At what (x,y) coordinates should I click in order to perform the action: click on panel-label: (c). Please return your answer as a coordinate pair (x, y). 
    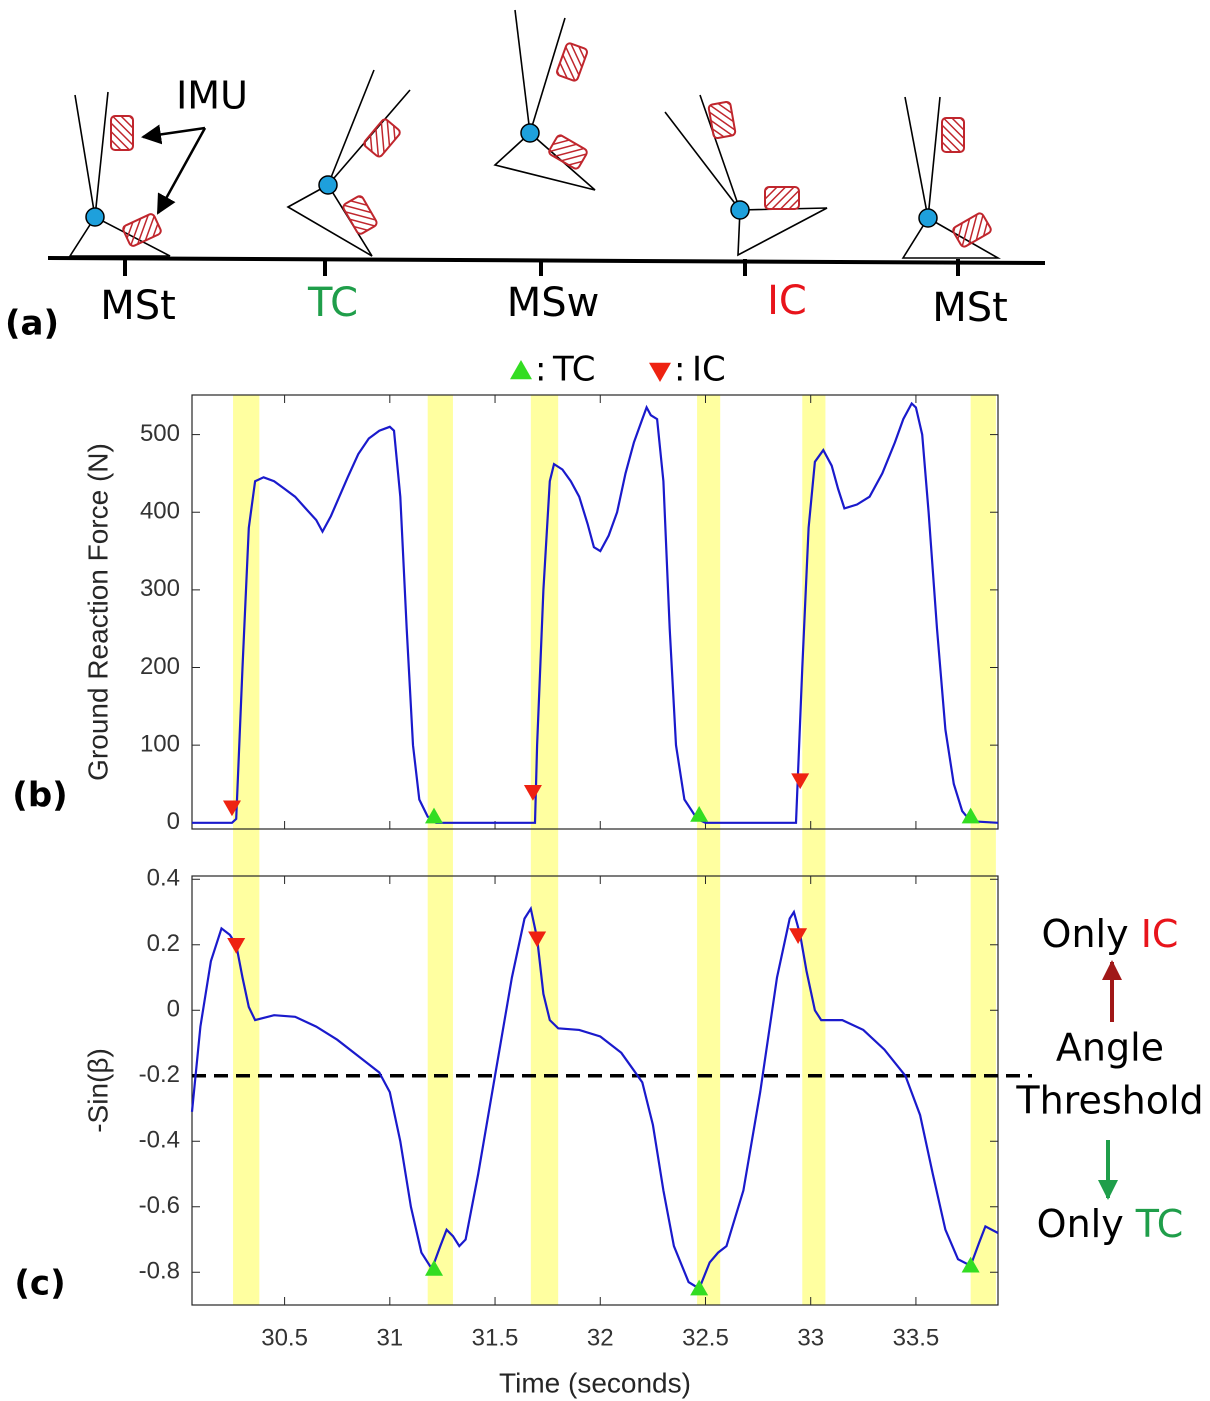
    Looking at the image, I should click on (39, 1284).